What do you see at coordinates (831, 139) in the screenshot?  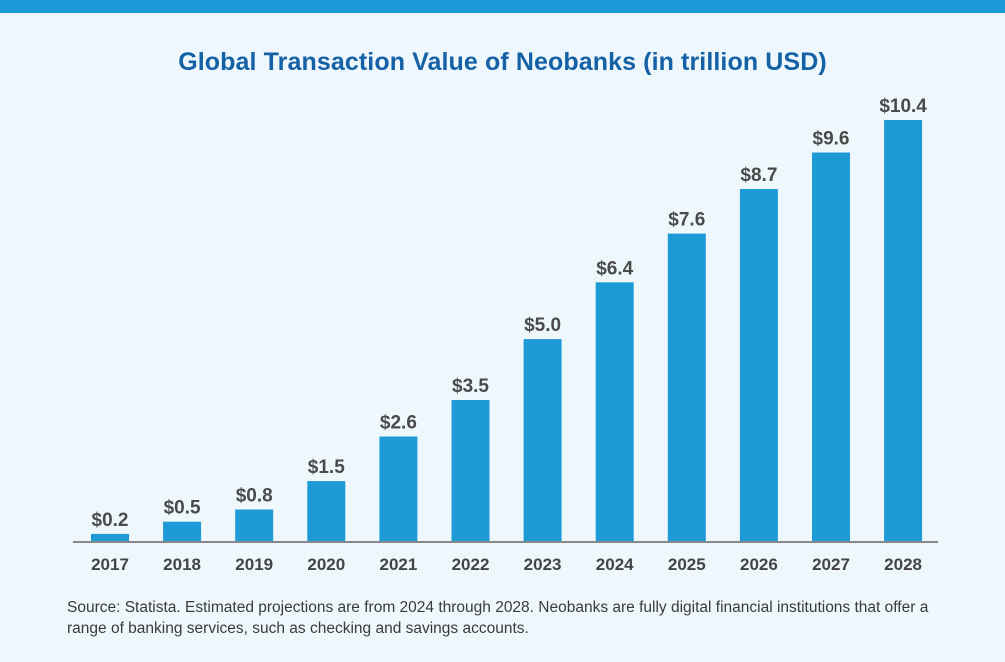 I see `value-label-2027: $9.6` at bounding box center [831, 139].